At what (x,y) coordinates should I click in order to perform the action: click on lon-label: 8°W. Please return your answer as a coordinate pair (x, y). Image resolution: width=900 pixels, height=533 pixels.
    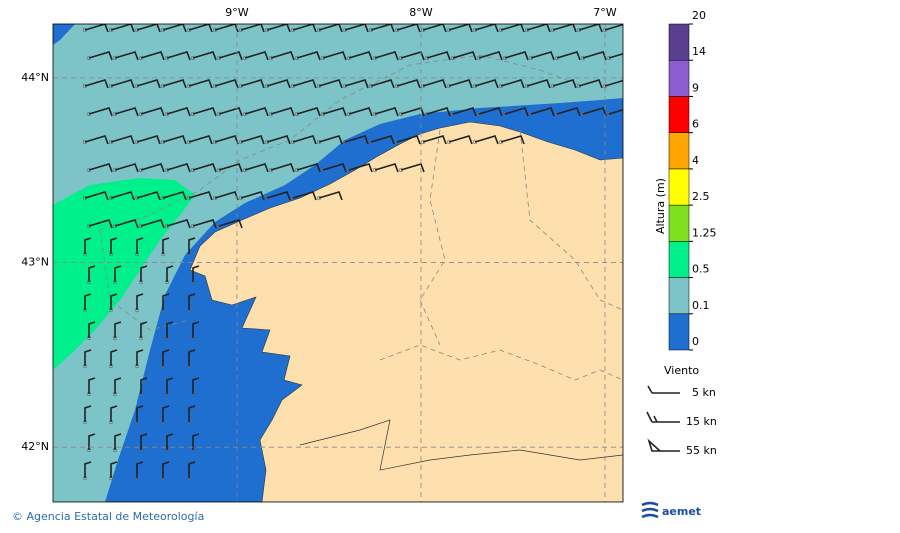
    Looking at the image, I should click on (420, 12).